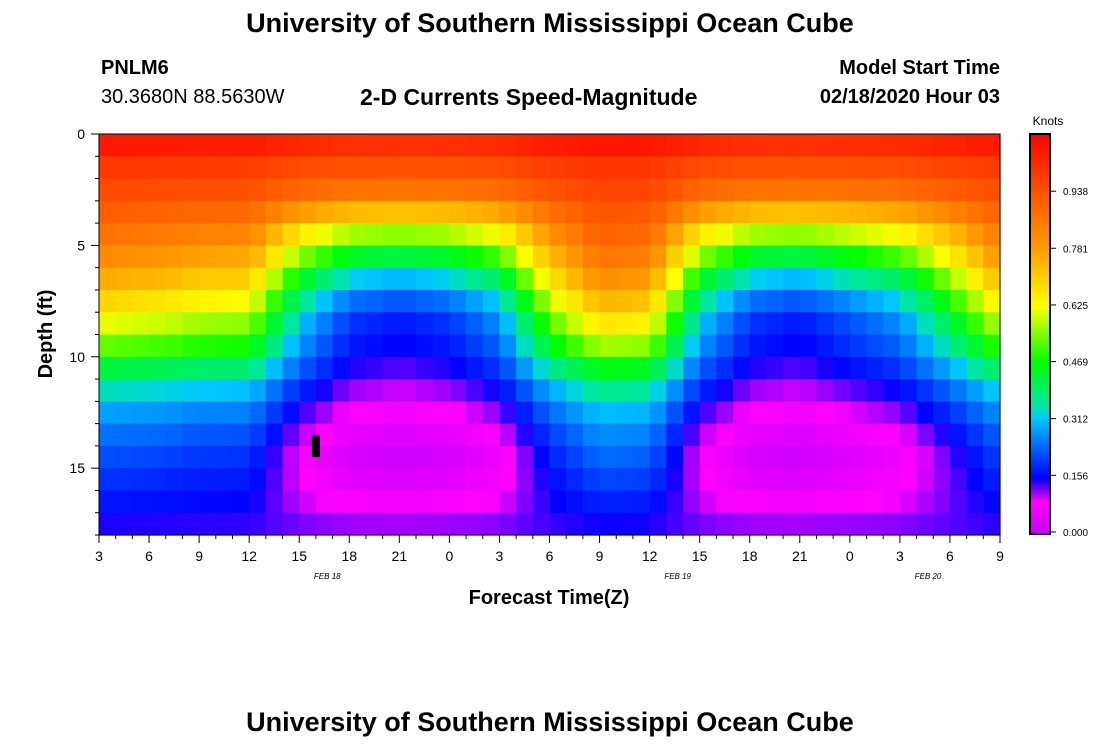 Image resolution: width=1100 pixels, height=750 pixels. Describe the element at coordinates (1075, 363) in the screenshot. I see `colorbar-tick-label: 0.469` at that location.